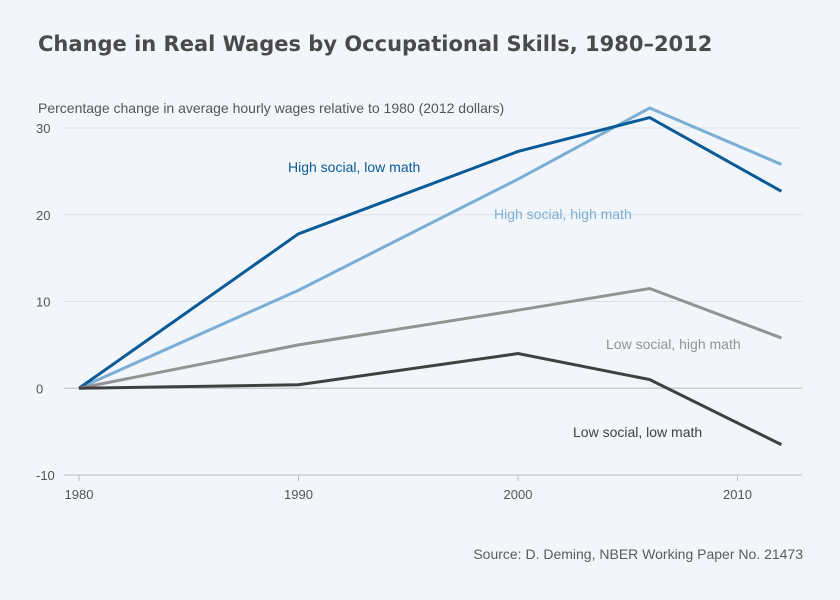 The height and width of the screenshot is (600, 840). Describe the element at coordinates (518, 494) in the screenshot. I see `x-tick-label: 2000` at that location.